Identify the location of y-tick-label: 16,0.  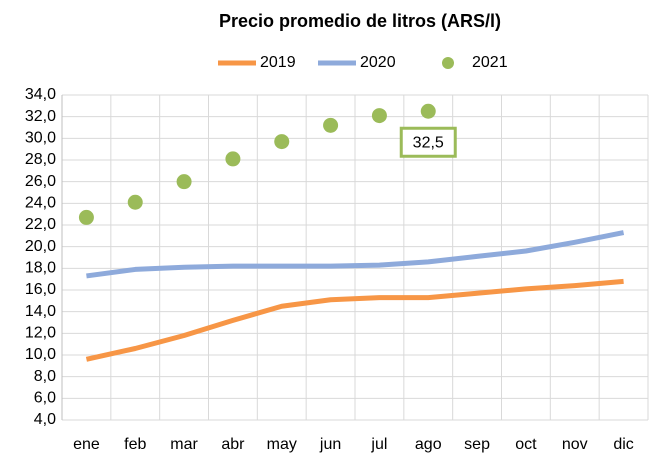
(40, 289).